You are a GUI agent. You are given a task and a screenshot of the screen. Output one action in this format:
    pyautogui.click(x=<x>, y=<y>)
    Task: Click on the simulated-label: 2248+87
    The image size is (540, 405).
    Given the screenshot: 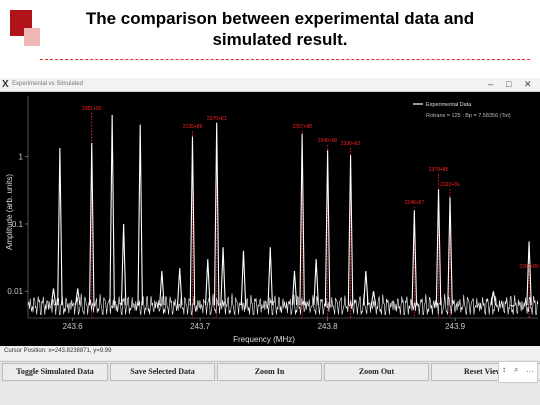 What is the action you would take?
    pyautogui.click(x=415, y=203)
    